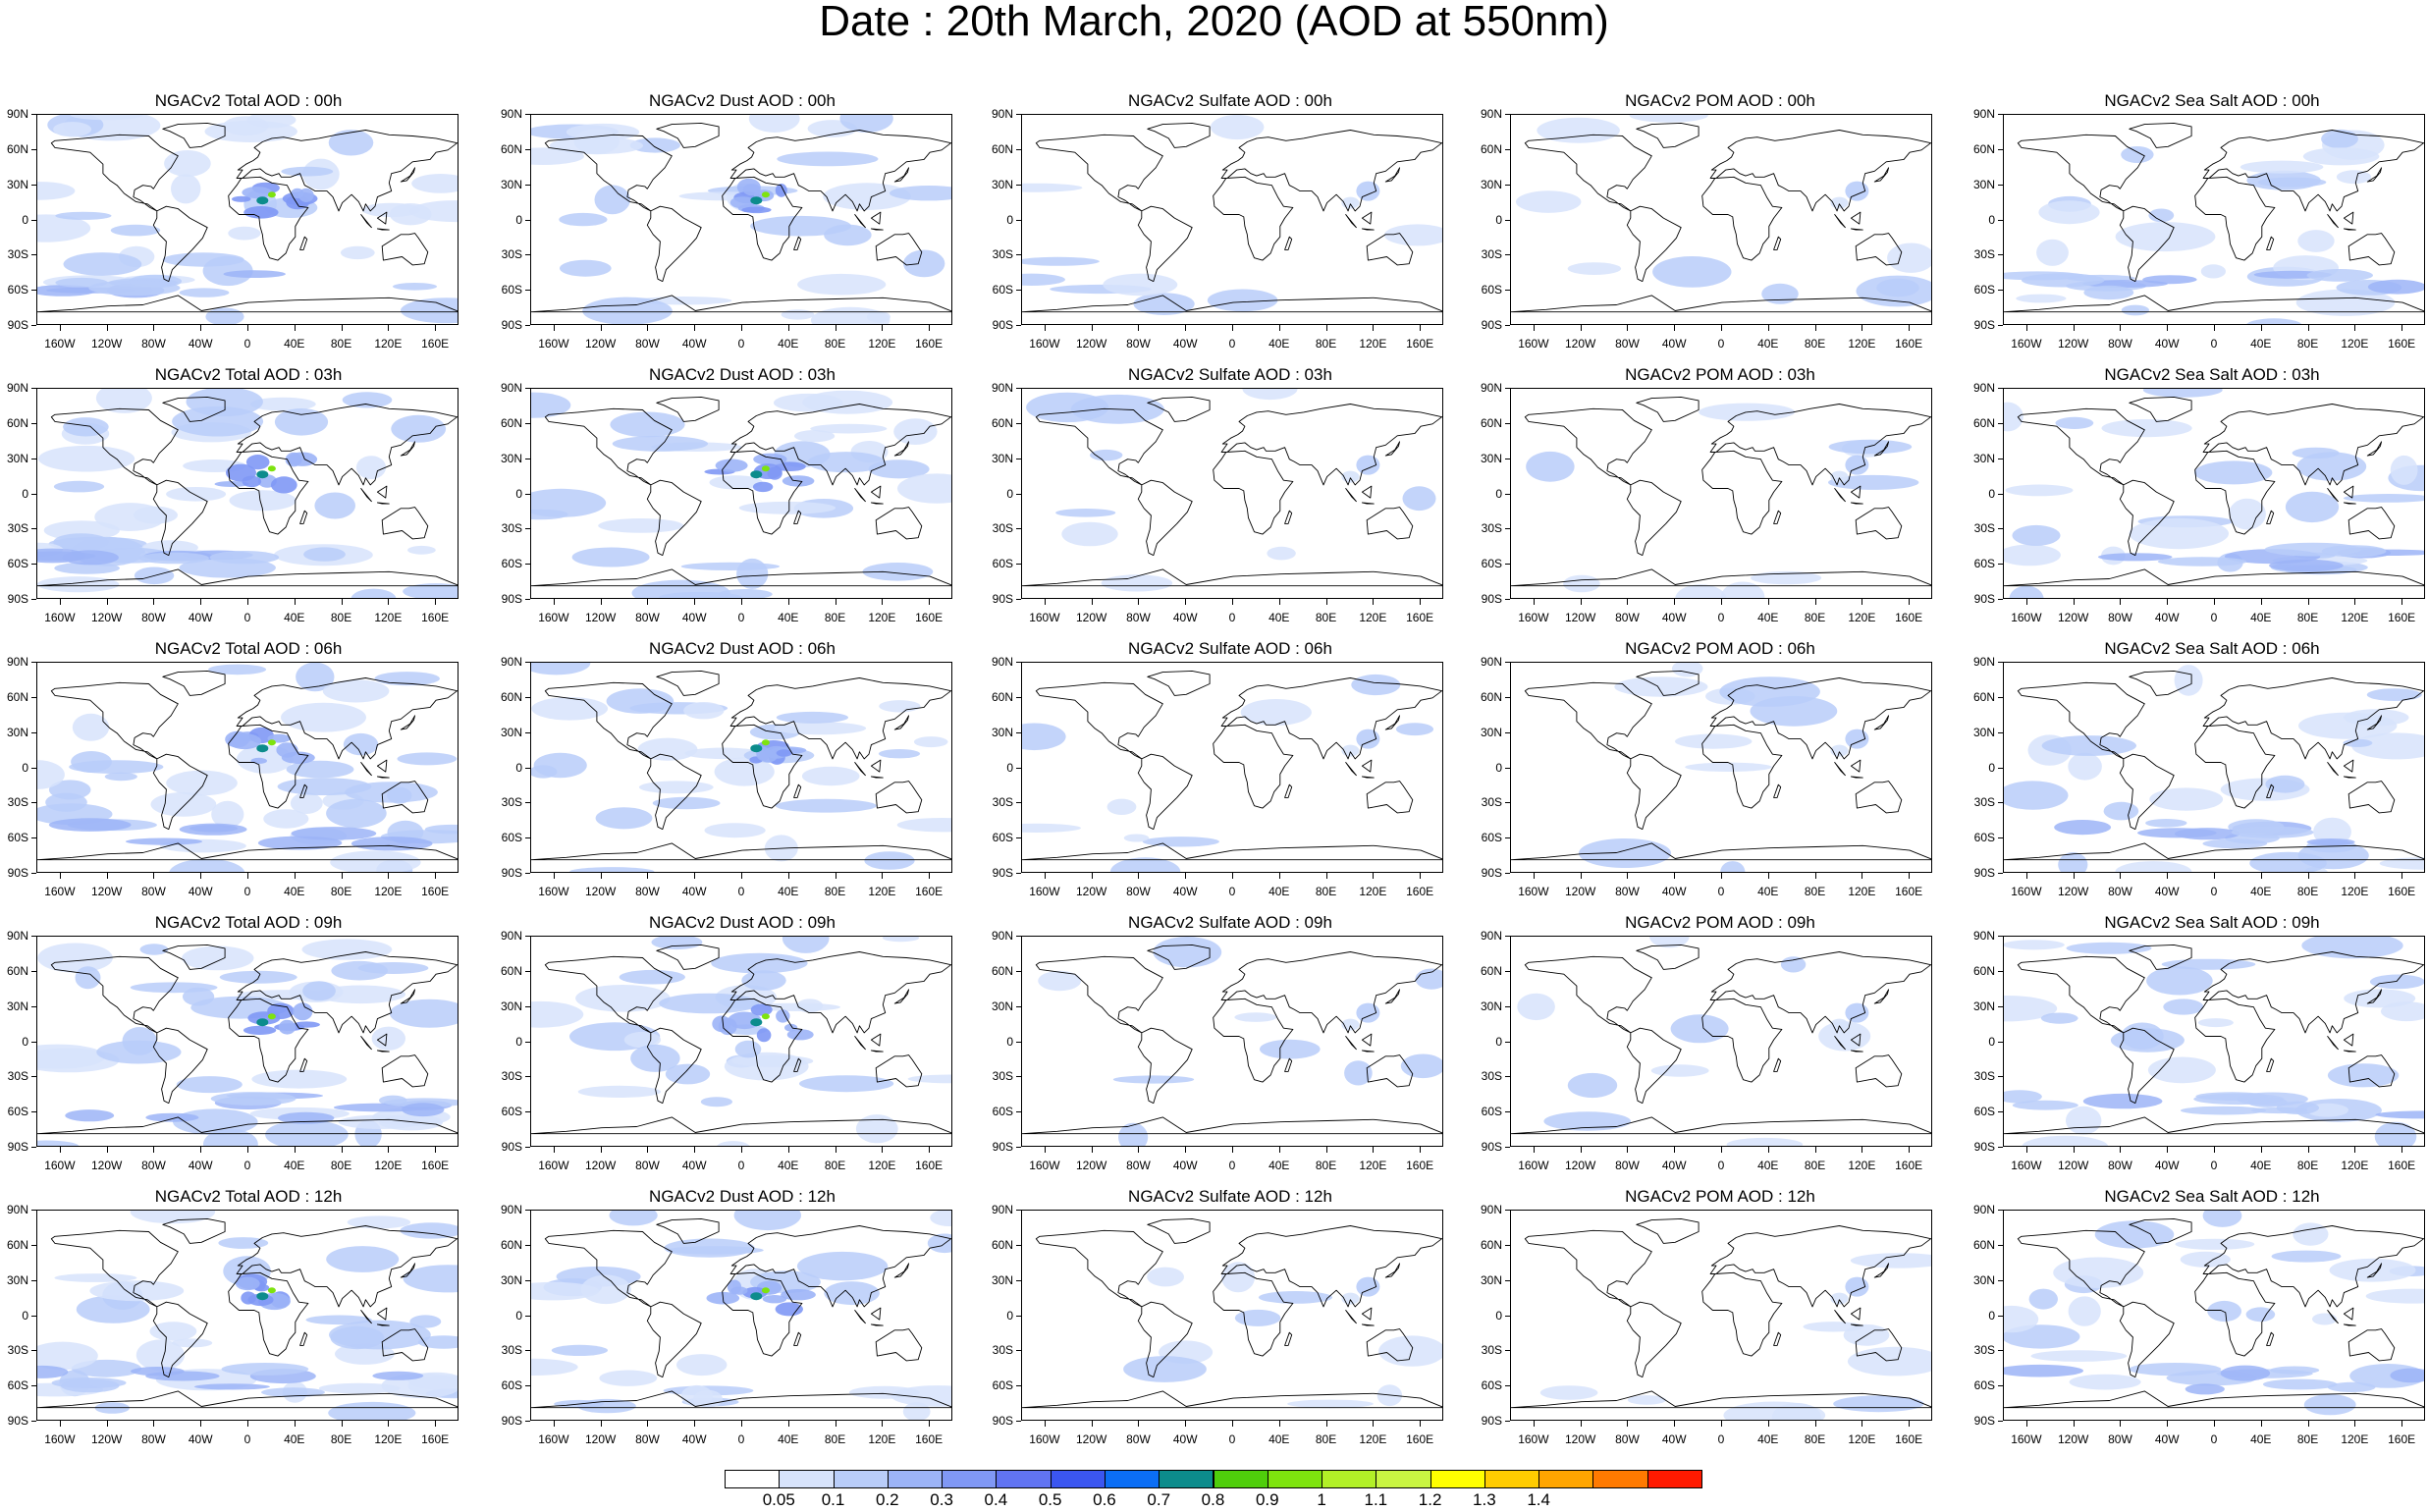  What do you see at coordinates (17, 184) in the screenshot?
I see `lat-tick-label: 30N` at bounding box center [17, 184].